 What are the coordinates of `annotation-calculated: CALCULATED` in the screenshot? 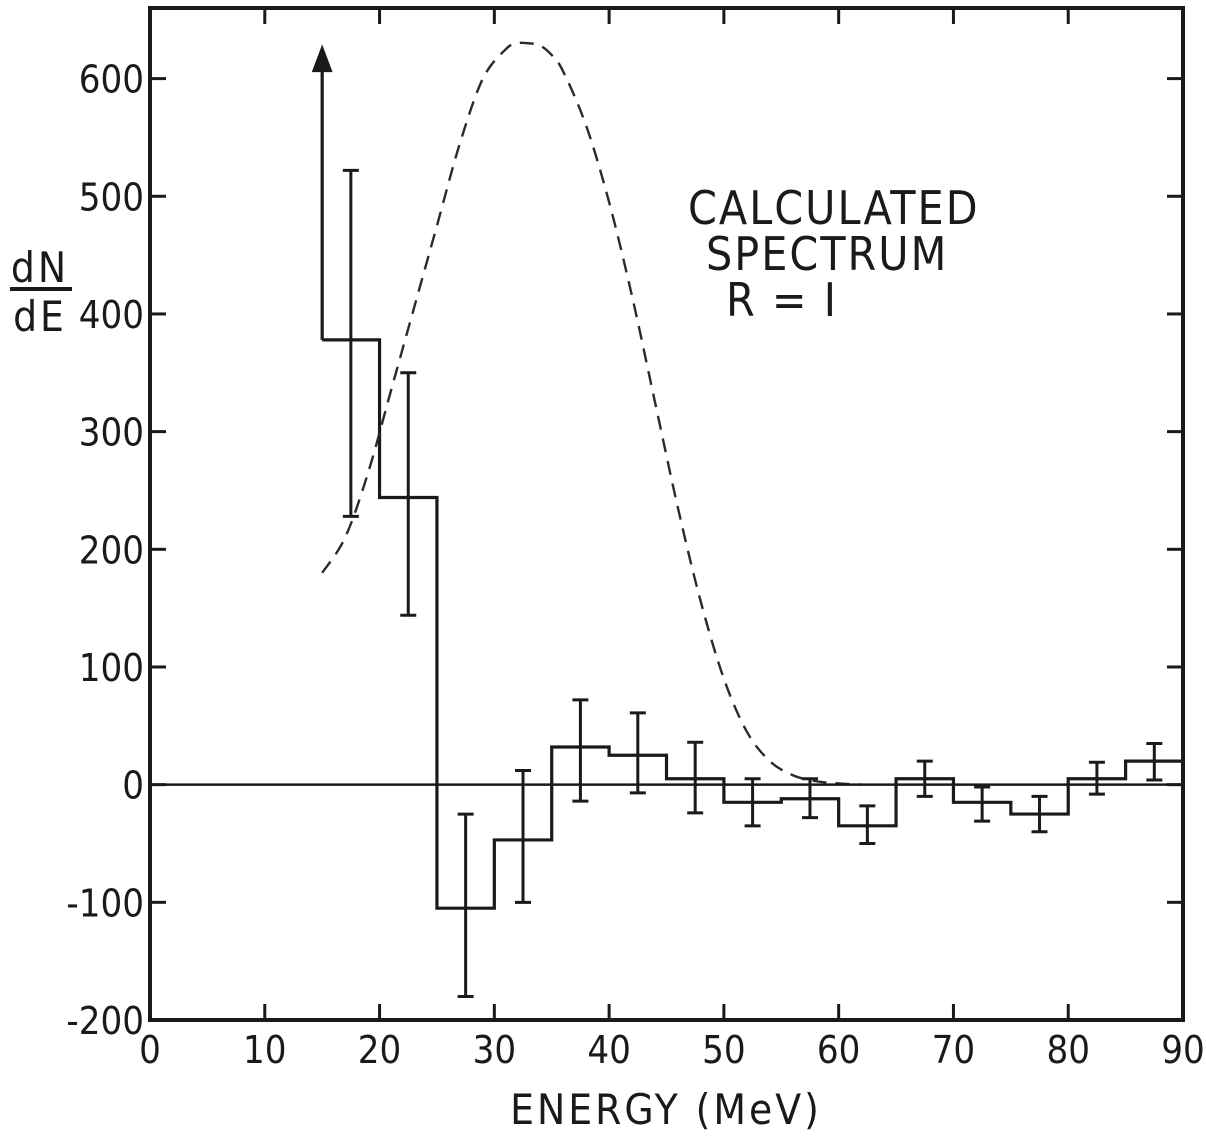 It's located at (834, 208).